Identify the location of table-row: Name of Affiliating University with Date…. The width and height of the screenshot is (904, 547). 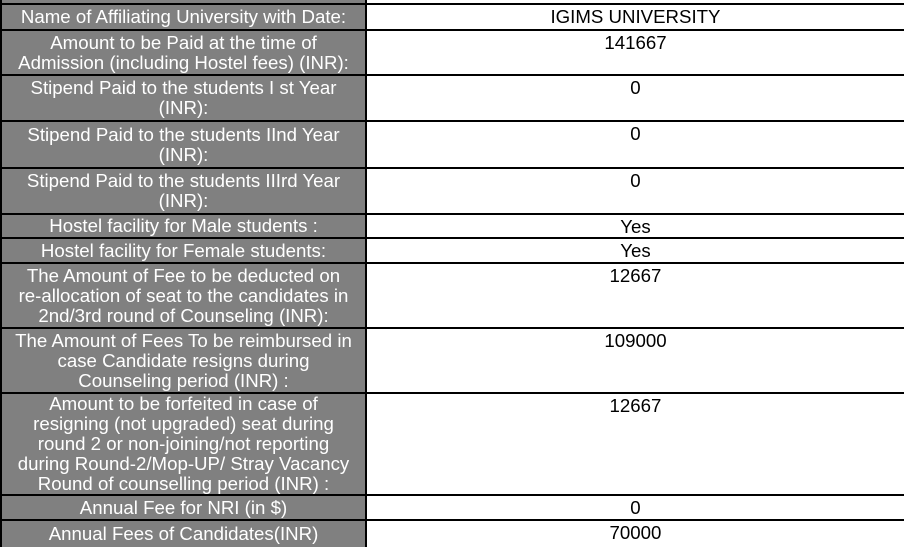
(453, 18).